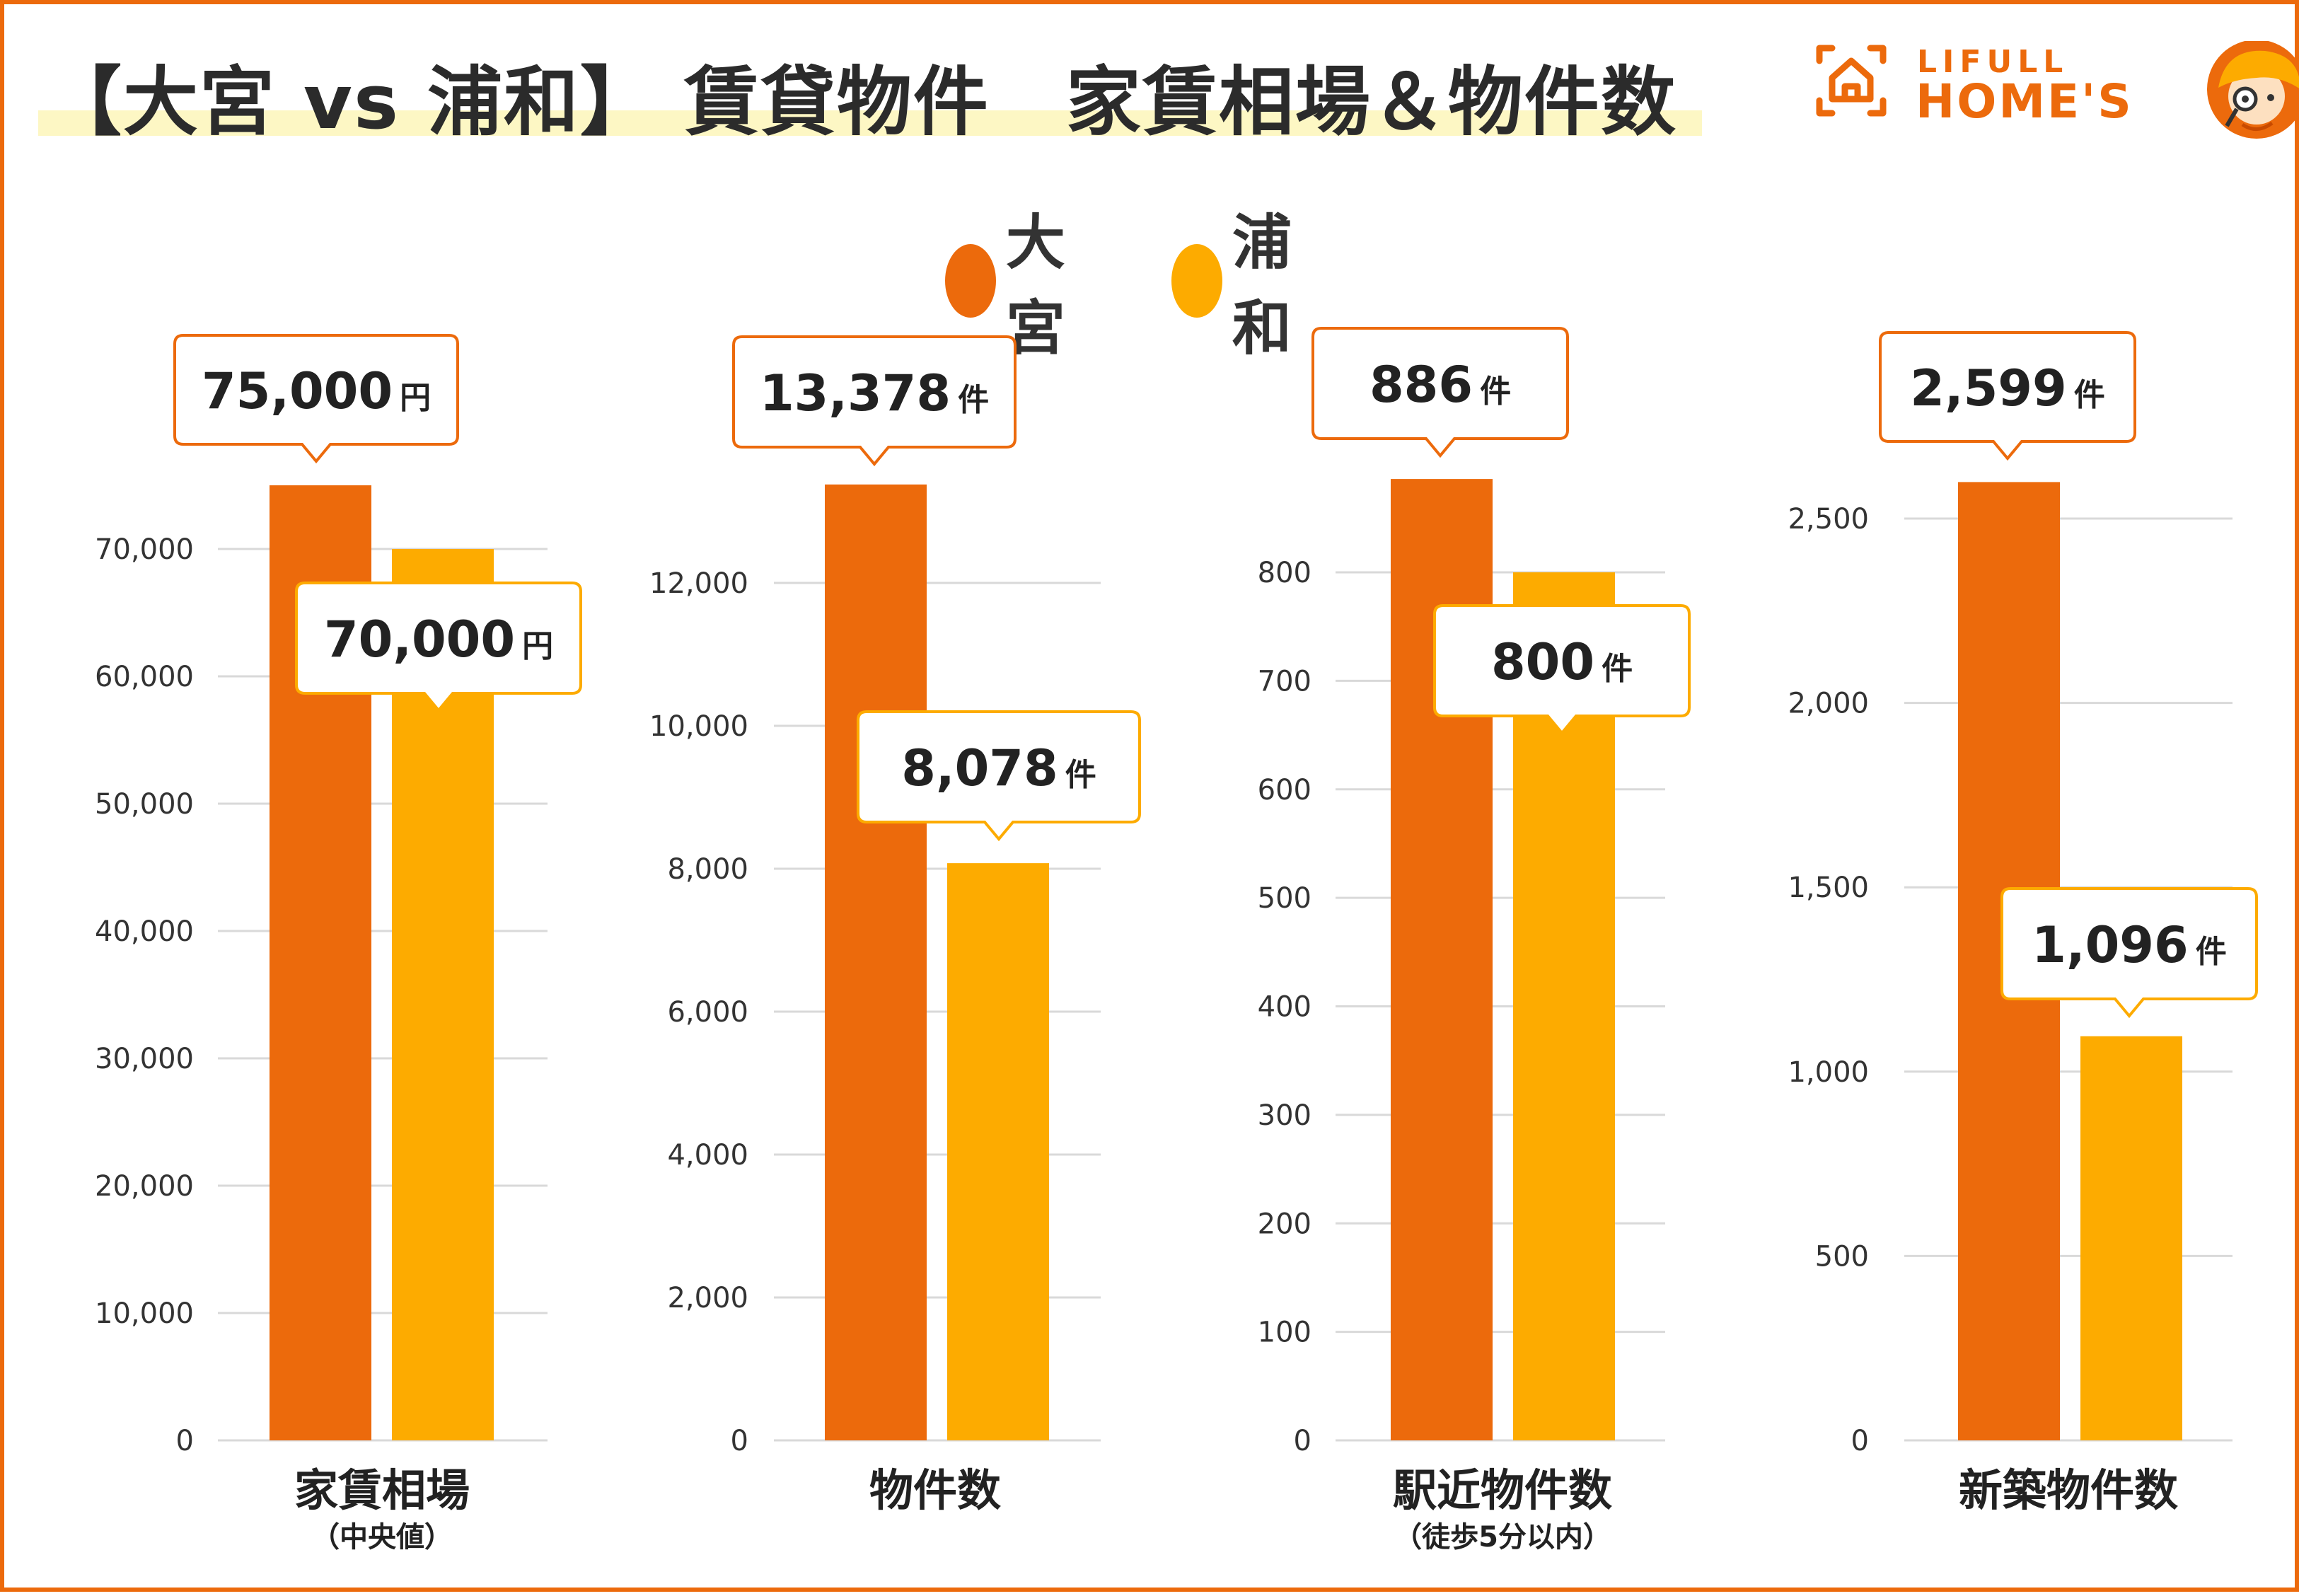  Describe the element at coordinates (862, 102) in the screenshot. I see `page-title: 【大宮 vs 浦和】 賃貸物件 家賃相場＆物件数` at that location.